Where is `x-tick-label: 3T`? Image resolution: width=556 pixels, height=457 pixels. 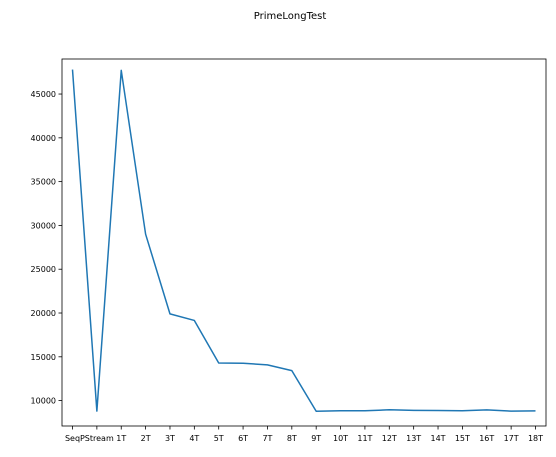 x-tick-label: 3T is located at coordinates (170, 438).